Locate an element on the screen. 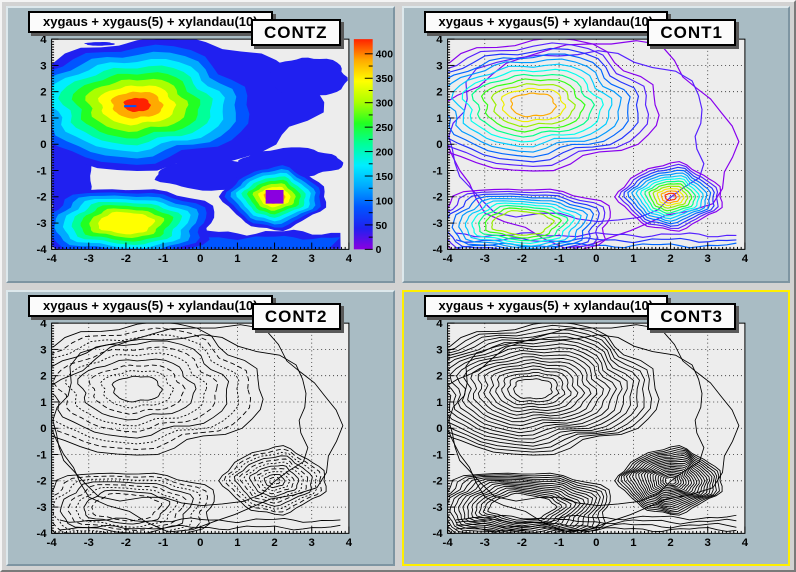 The image size is (796, 572). palette-tick-label: 150 is located at coordinates (384, 177).